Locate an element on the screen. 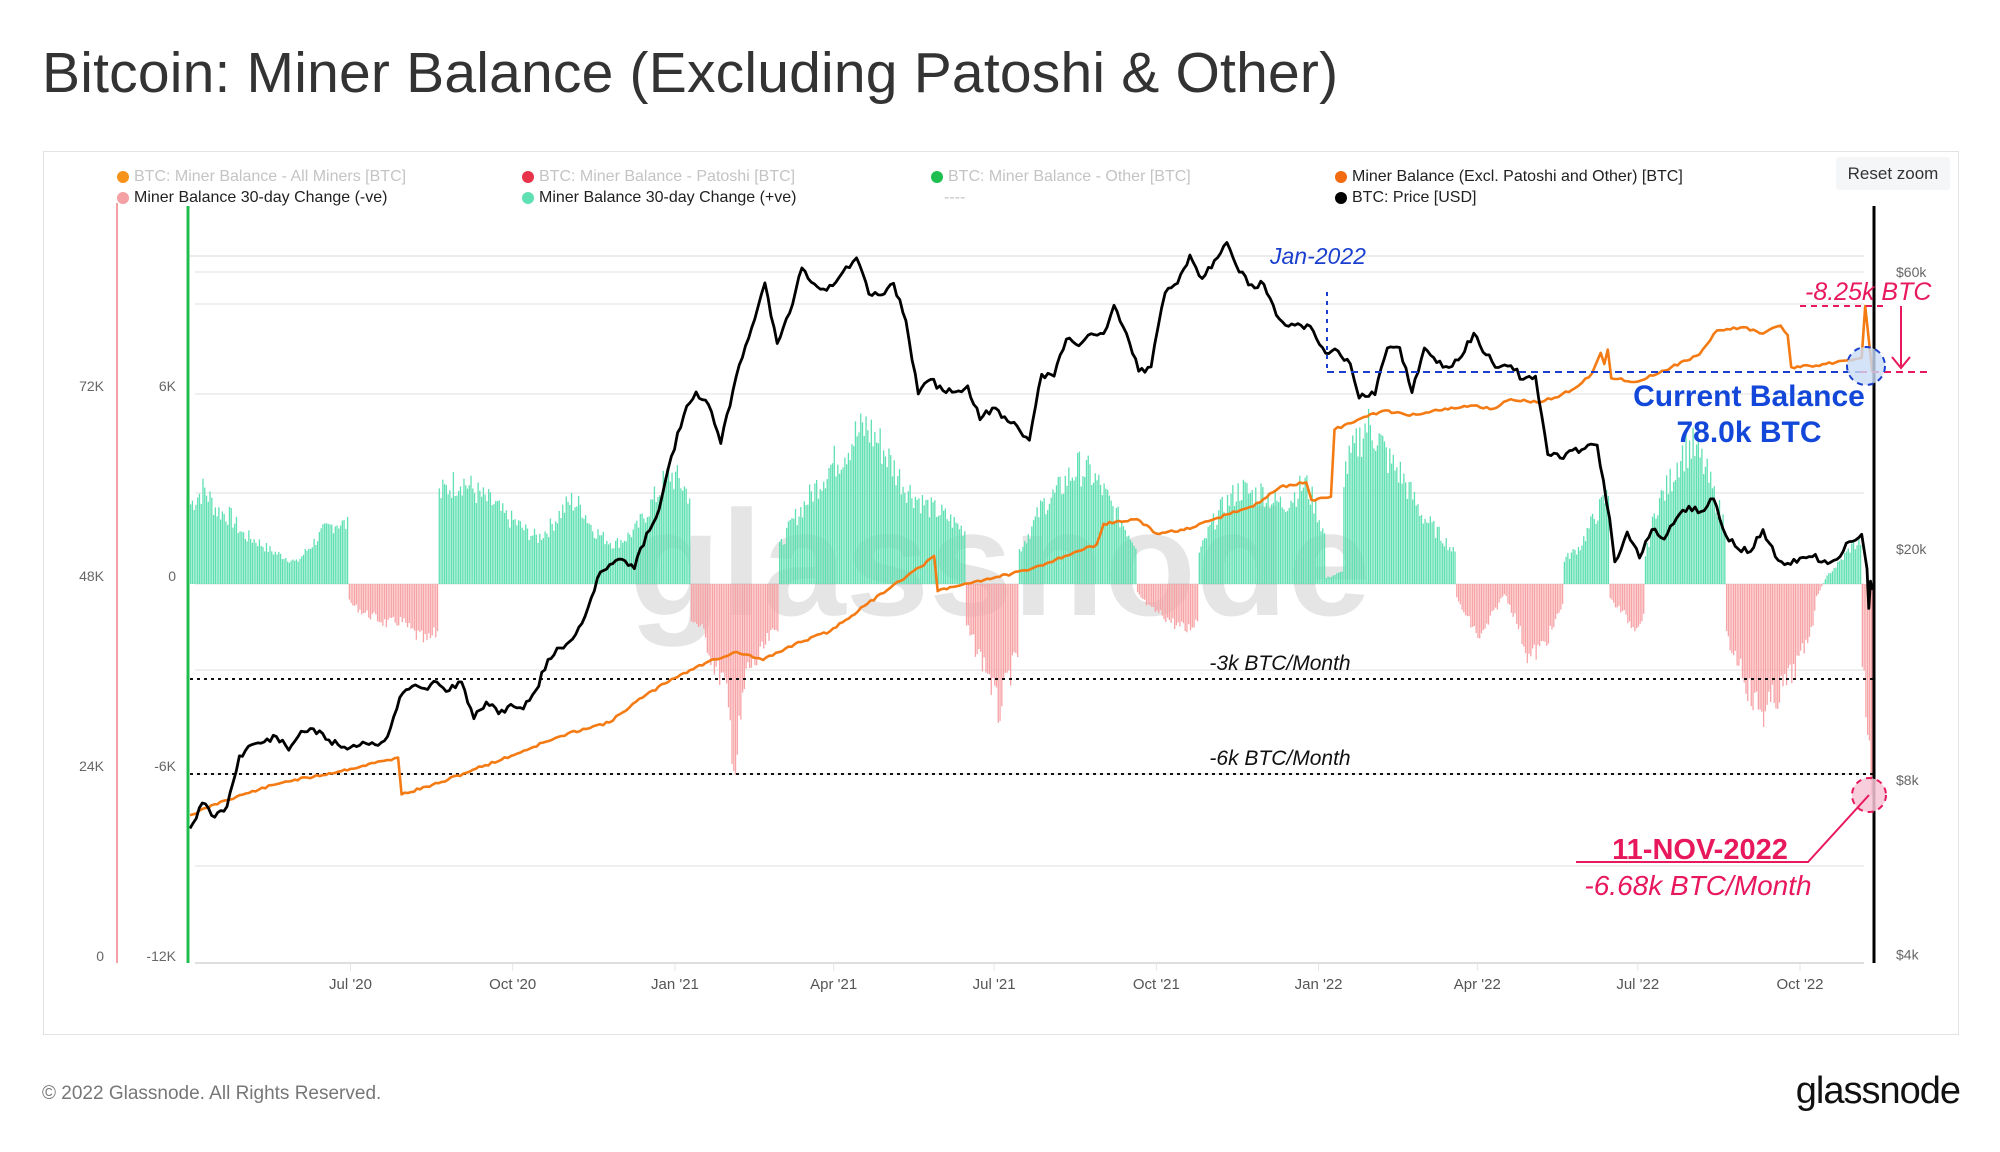 The width and height of the screenshot is (2000, 1152). legend-item: BTC: Price [USD] is located at coordinates (1405, 198).